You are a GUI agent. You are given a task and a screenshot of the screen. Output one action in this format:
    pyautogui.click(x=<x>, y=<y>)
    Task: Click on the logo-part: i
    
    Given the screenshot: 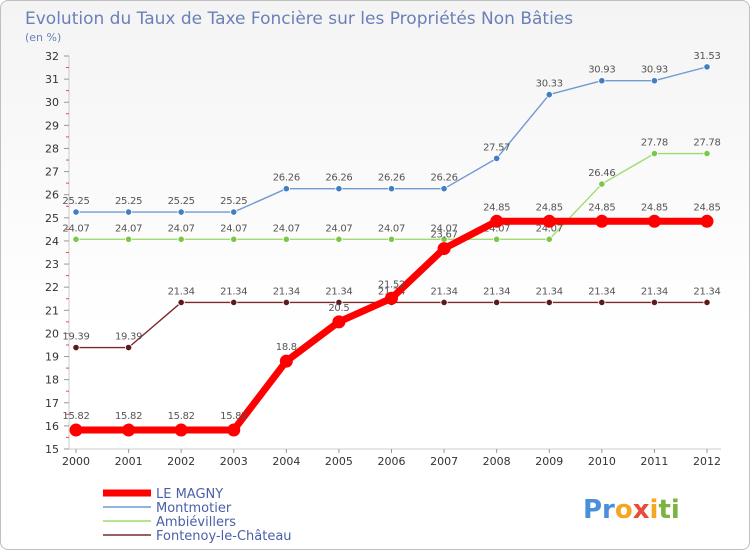 What is the action you would take?
    pyautogui.click(x=654, y=510)
    